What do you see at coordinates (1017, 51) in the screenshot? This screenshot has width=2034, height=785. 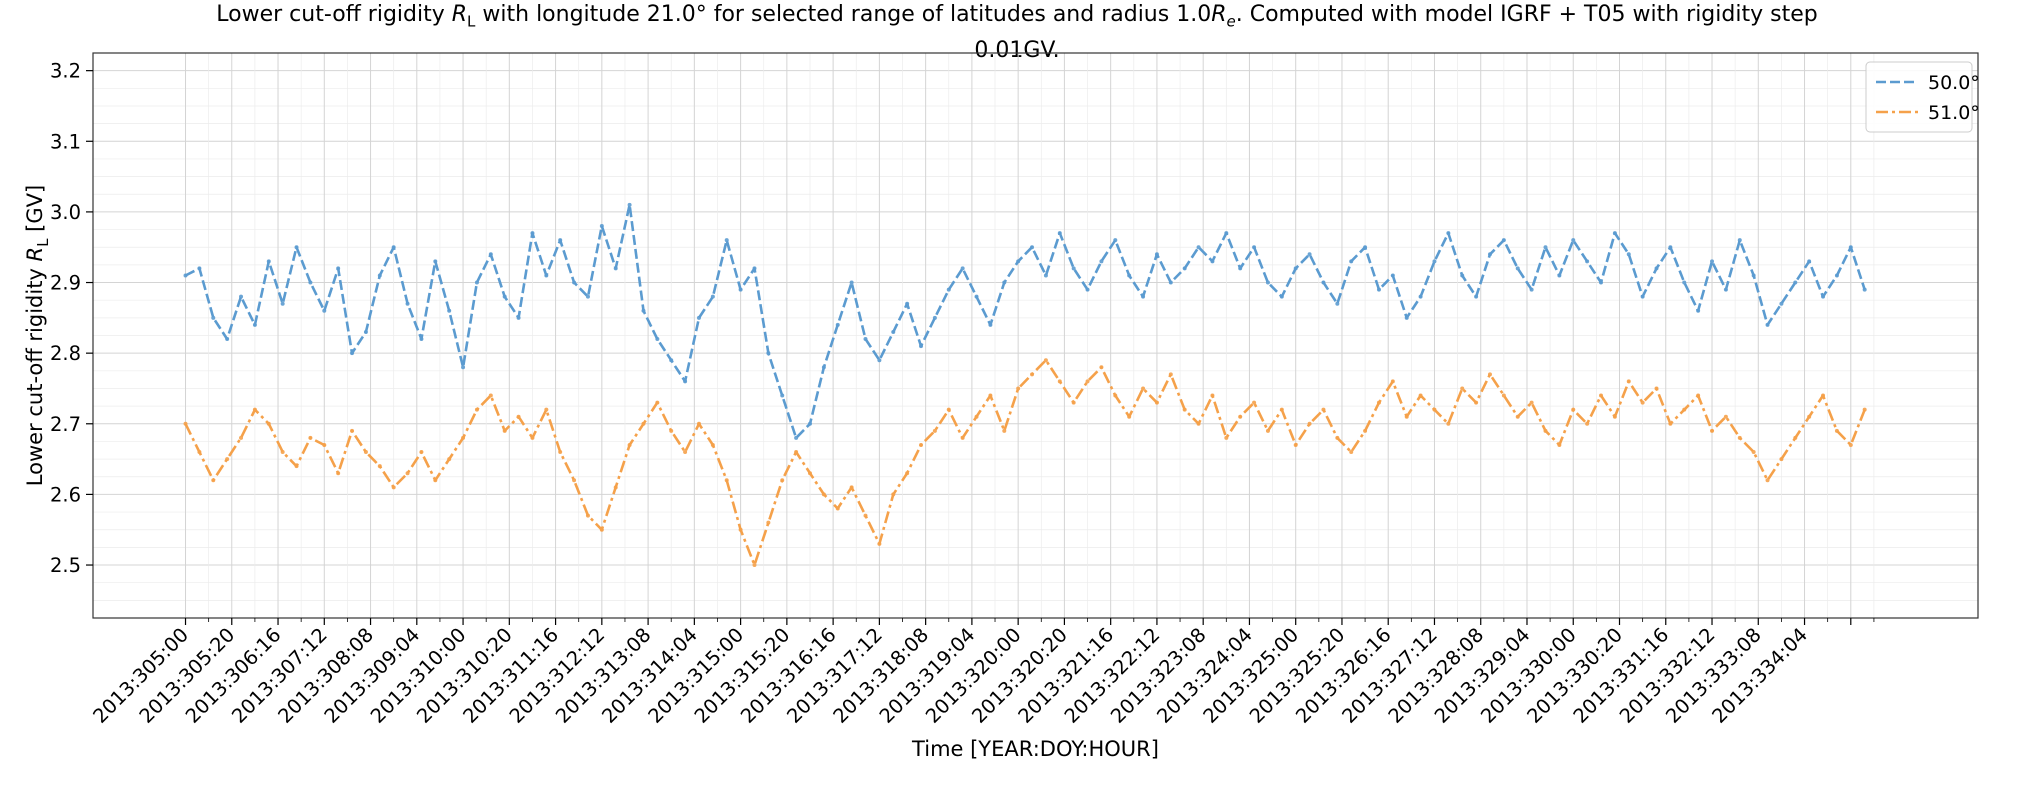 I see `chart-title-line-2: 0.01GV.` at bounding box center [1017, 51].